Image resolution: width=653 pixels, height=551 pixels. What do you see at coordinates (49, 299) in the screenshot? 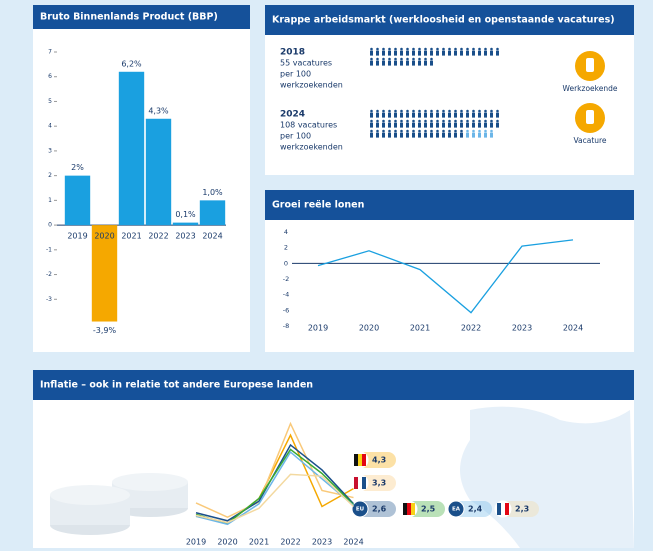
I see `y-tick-label: -3` at bounding box center [49, 299].